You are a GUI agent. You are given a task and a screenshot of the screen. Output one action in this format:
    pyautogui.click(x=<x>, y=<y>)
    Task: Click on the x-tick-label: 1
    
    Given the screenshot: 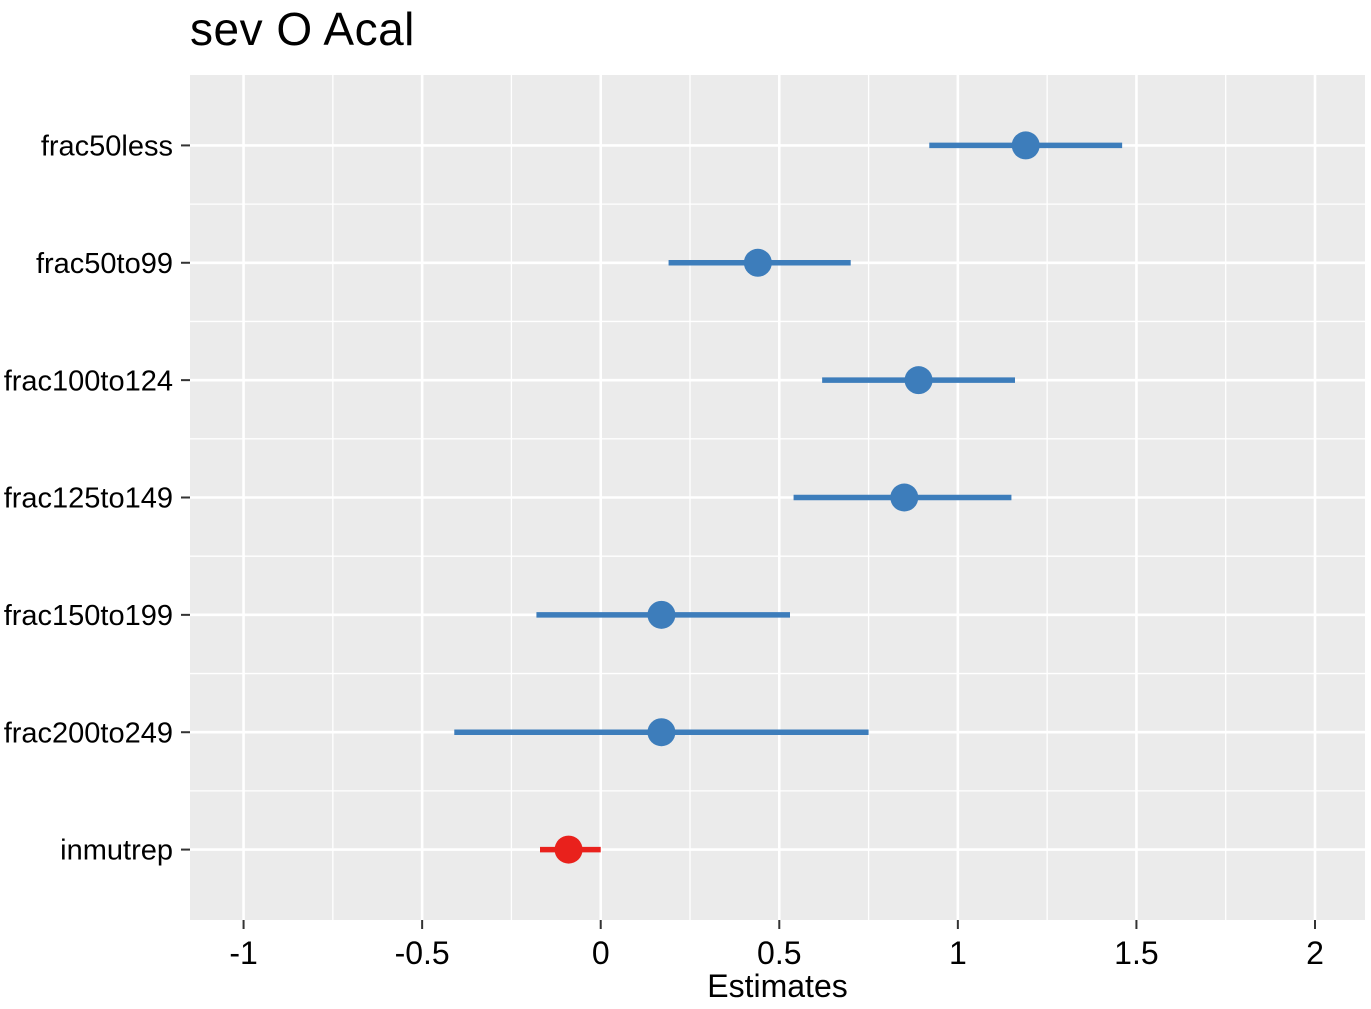 What is the action you would take?
    pyautogui.click(x=958, y=953)
    